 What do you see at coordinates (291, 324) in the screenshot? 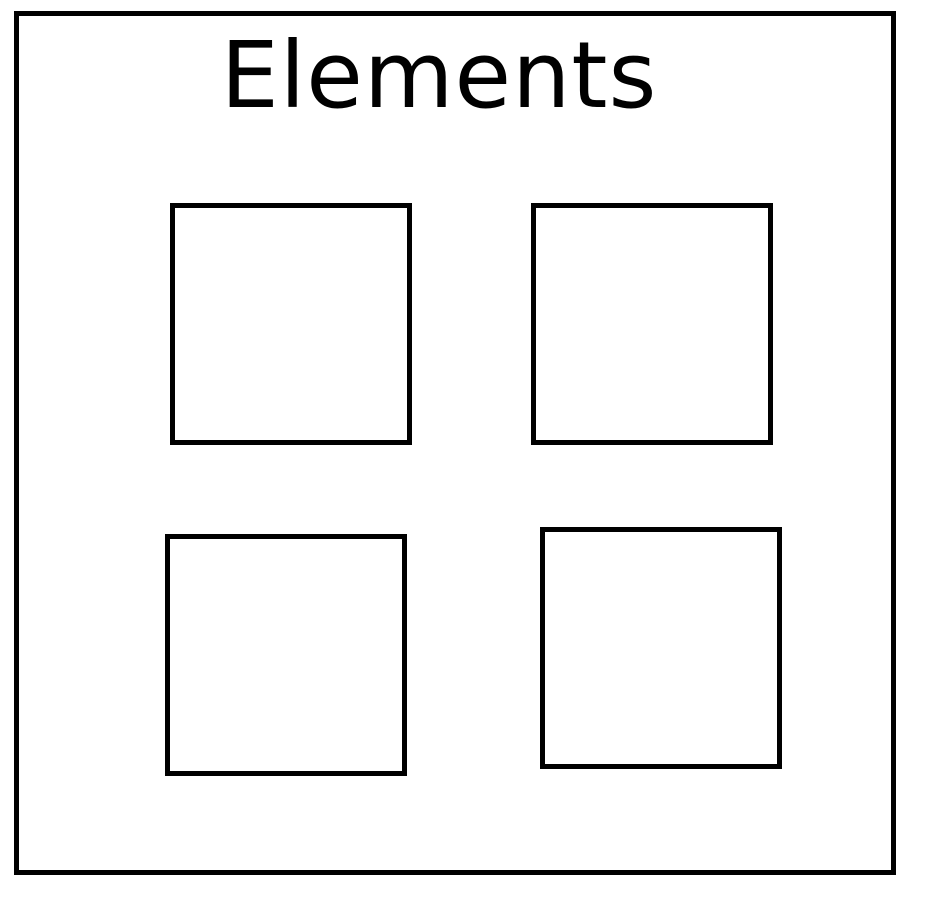
I see `element-box-top-left` at bounding box center [291, 324].